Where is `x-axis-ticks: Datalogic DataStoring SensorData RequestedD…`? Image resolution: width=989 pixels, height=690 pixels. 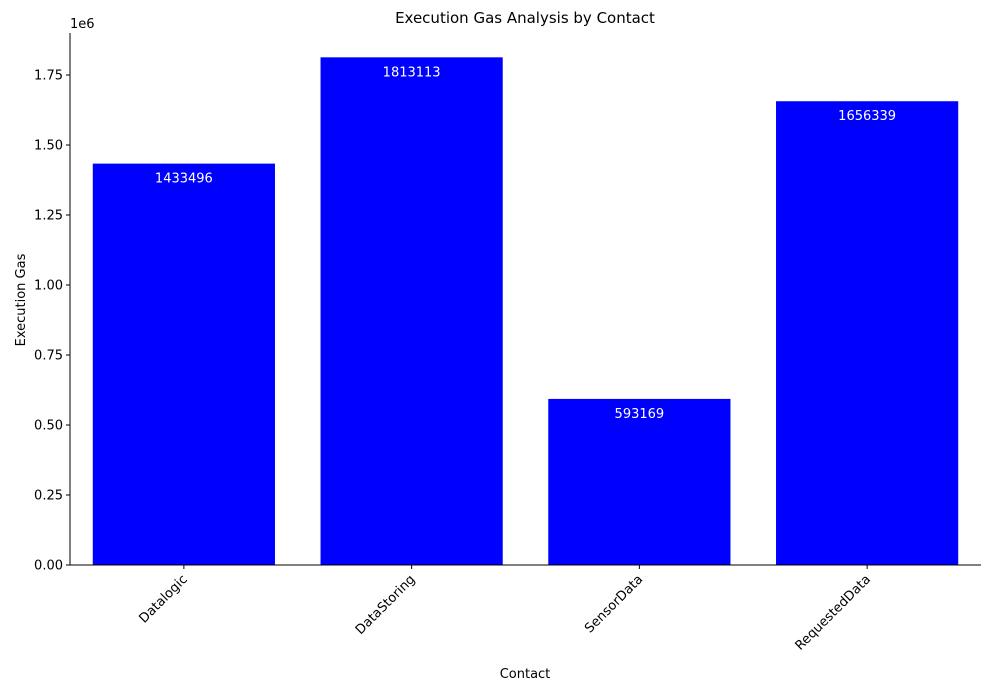
x-axis-ticks: Datalogic DataStoring SensorData RequestedD… is located at coordinates (505, 609).